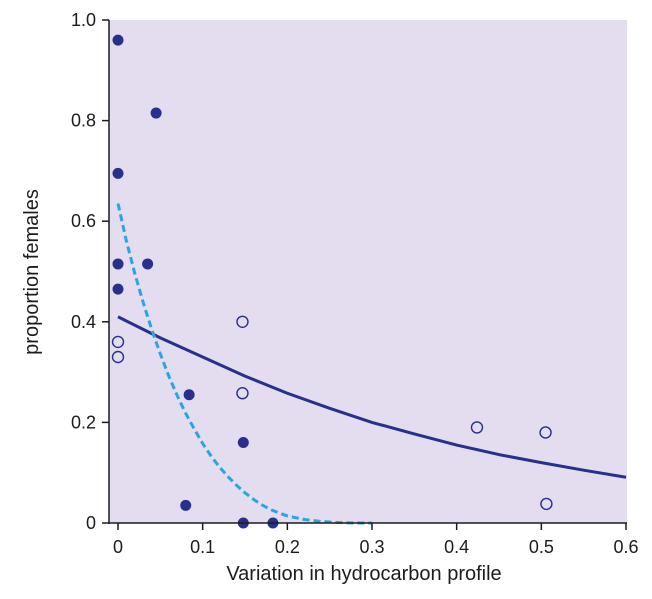  What do you see at coordinates (83, 422) in the screenshot?
I see `y-tick-label: 0.2` at bounding box center [83, 422].